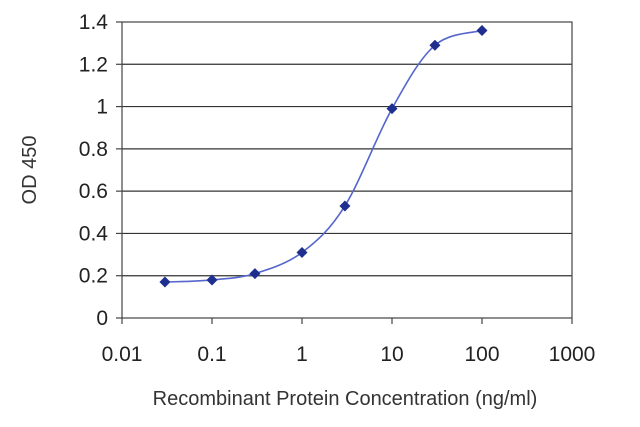  What do you see at coordinates (391, 354) in the screenshot?
I see `x-tick-label-3: 10` at bounding box center [391, 354].